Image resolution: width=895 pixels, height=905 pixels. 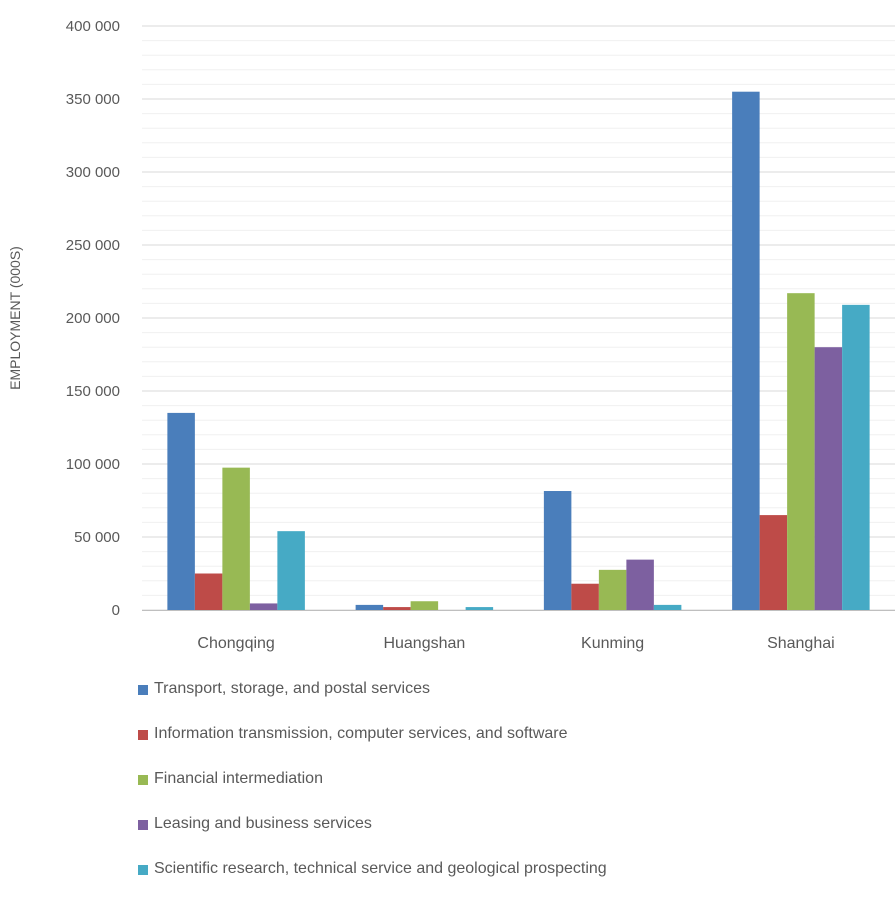 I want to click on y-tick-label: 0, so click(x=116, y=610).